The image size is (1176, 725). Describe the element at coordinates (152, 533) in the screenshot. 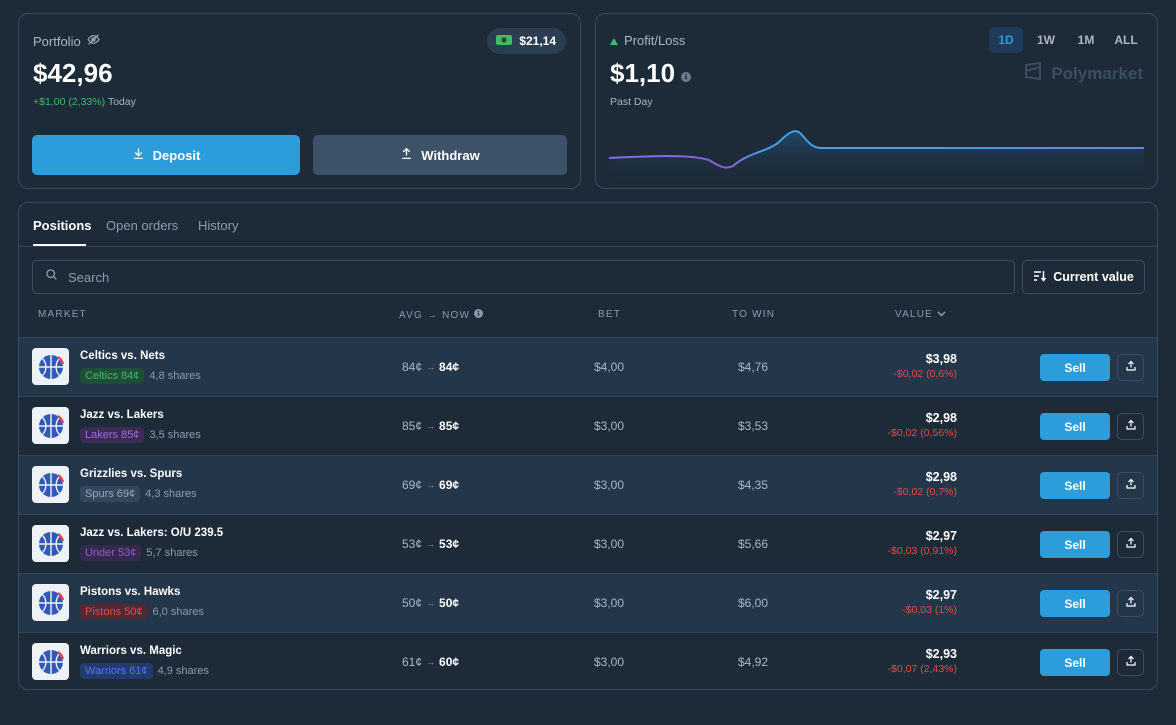

I see `market-title: Jazz vs. Lakers: O/U 239.5` at that location.